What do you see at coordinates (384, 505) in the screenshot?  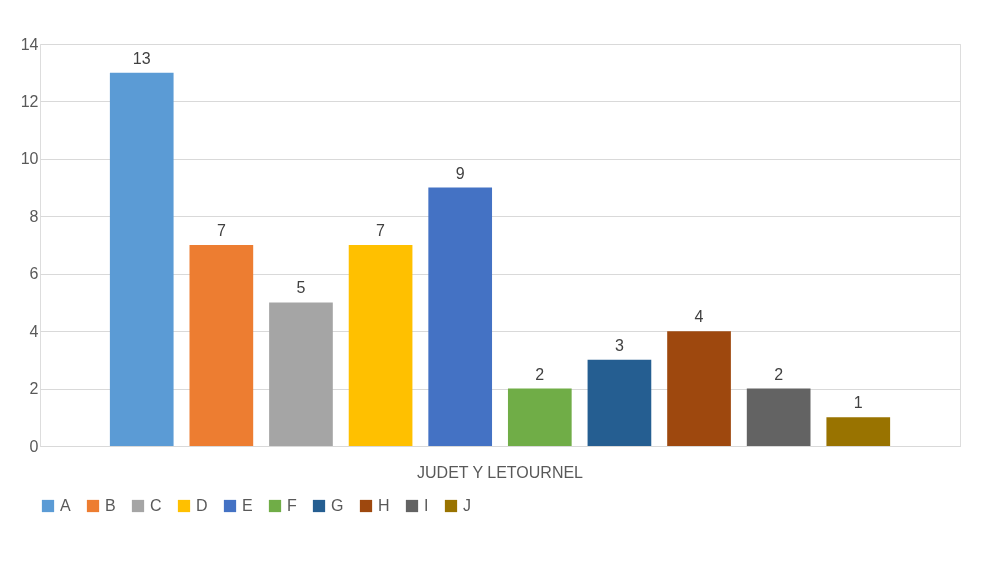 I see `legend-label: H` at bounding box center [384, 505].